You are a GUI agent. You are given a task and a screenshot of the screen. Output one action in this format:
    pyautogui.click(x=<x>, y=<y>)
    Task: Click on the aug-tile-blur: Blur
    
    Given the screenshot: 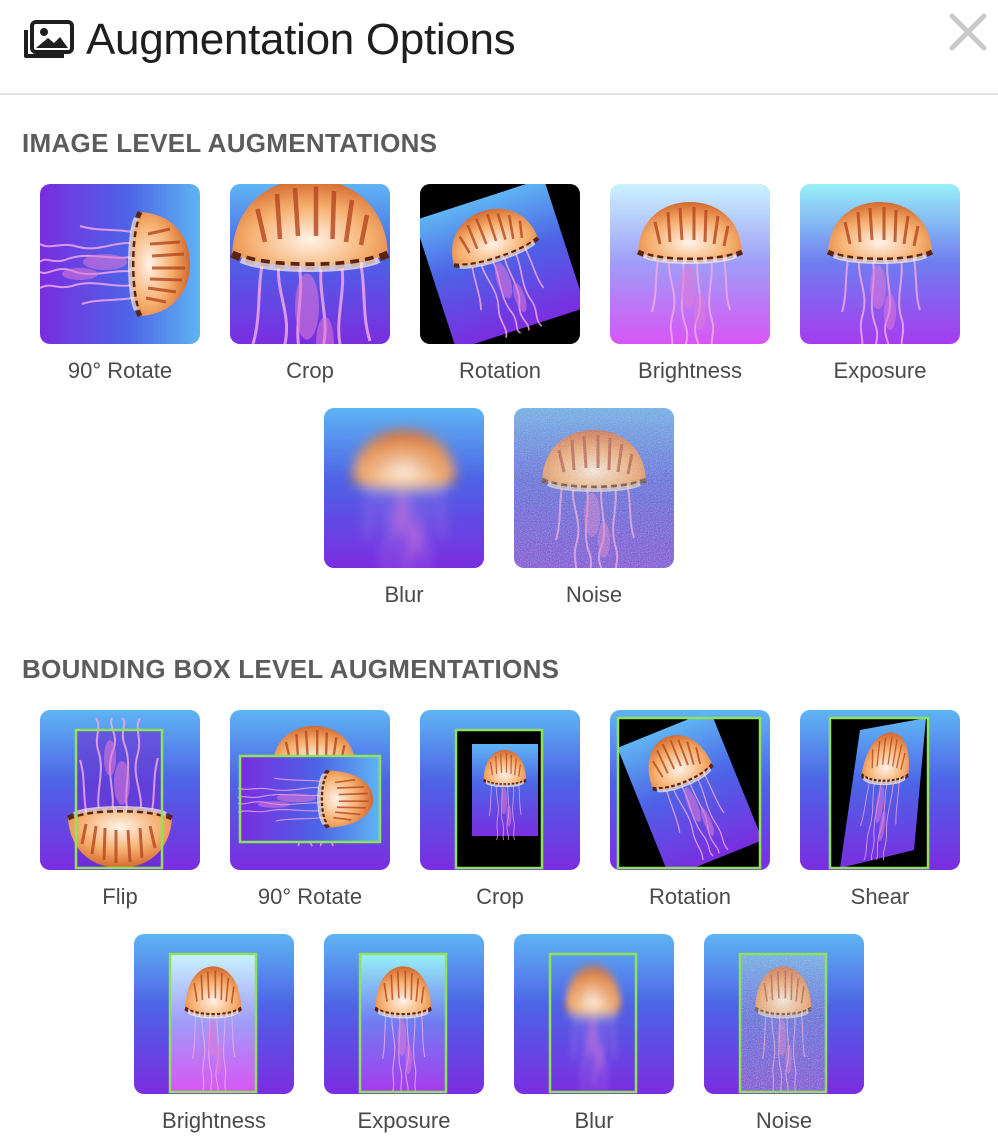 What is the action you would take?
    pyautogui.click(x=404, y=508)
    